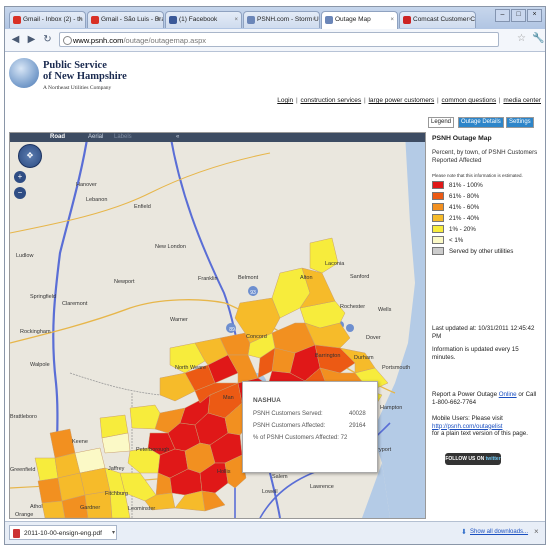 Image resolution: width=550 pixels, height=550 pixels. I want to click on map-view-aerial: Aerial, so click(96, 137).